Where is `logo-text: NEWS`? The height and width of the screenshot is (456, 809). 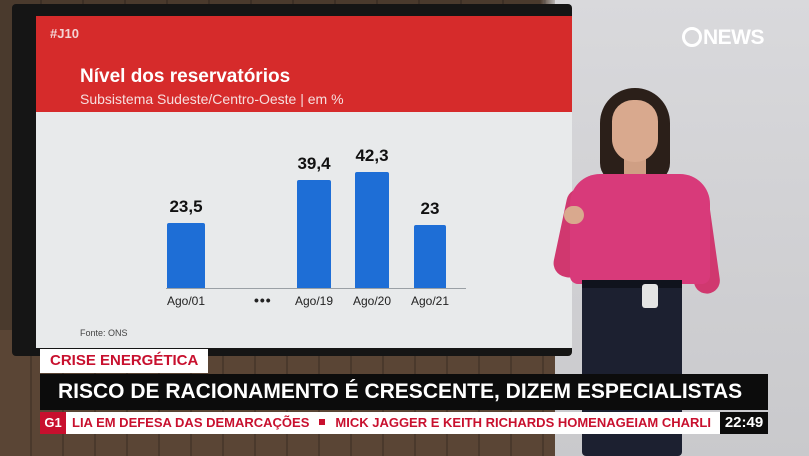
logo-text: NEWS is located at coordinates (734, 37).